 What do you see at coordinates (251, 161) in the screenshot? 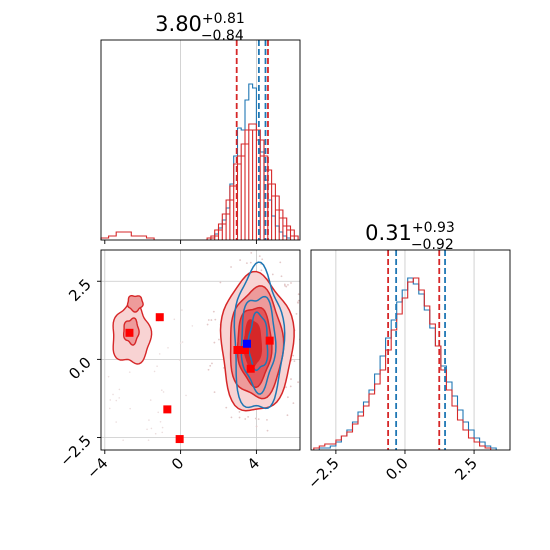
I see `top-hist-series-blue` at bounding box center [251, 161].